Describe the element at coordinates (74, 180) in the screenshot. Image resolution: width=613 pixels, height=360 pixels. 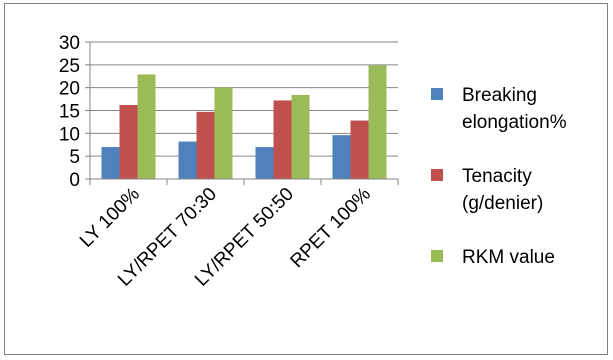
I see `y-tick-label: 0` at that location.